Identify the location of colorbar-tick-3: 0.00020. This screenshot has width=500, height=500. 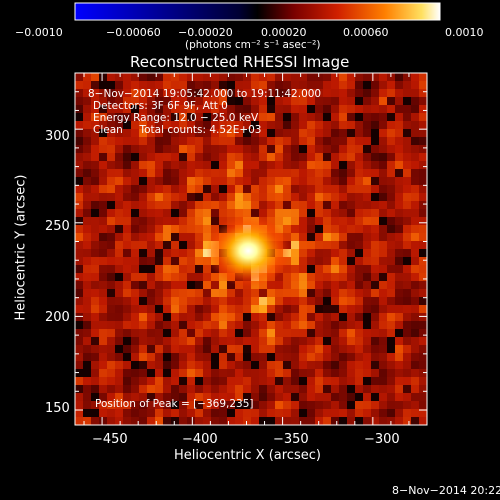
(284, 32).